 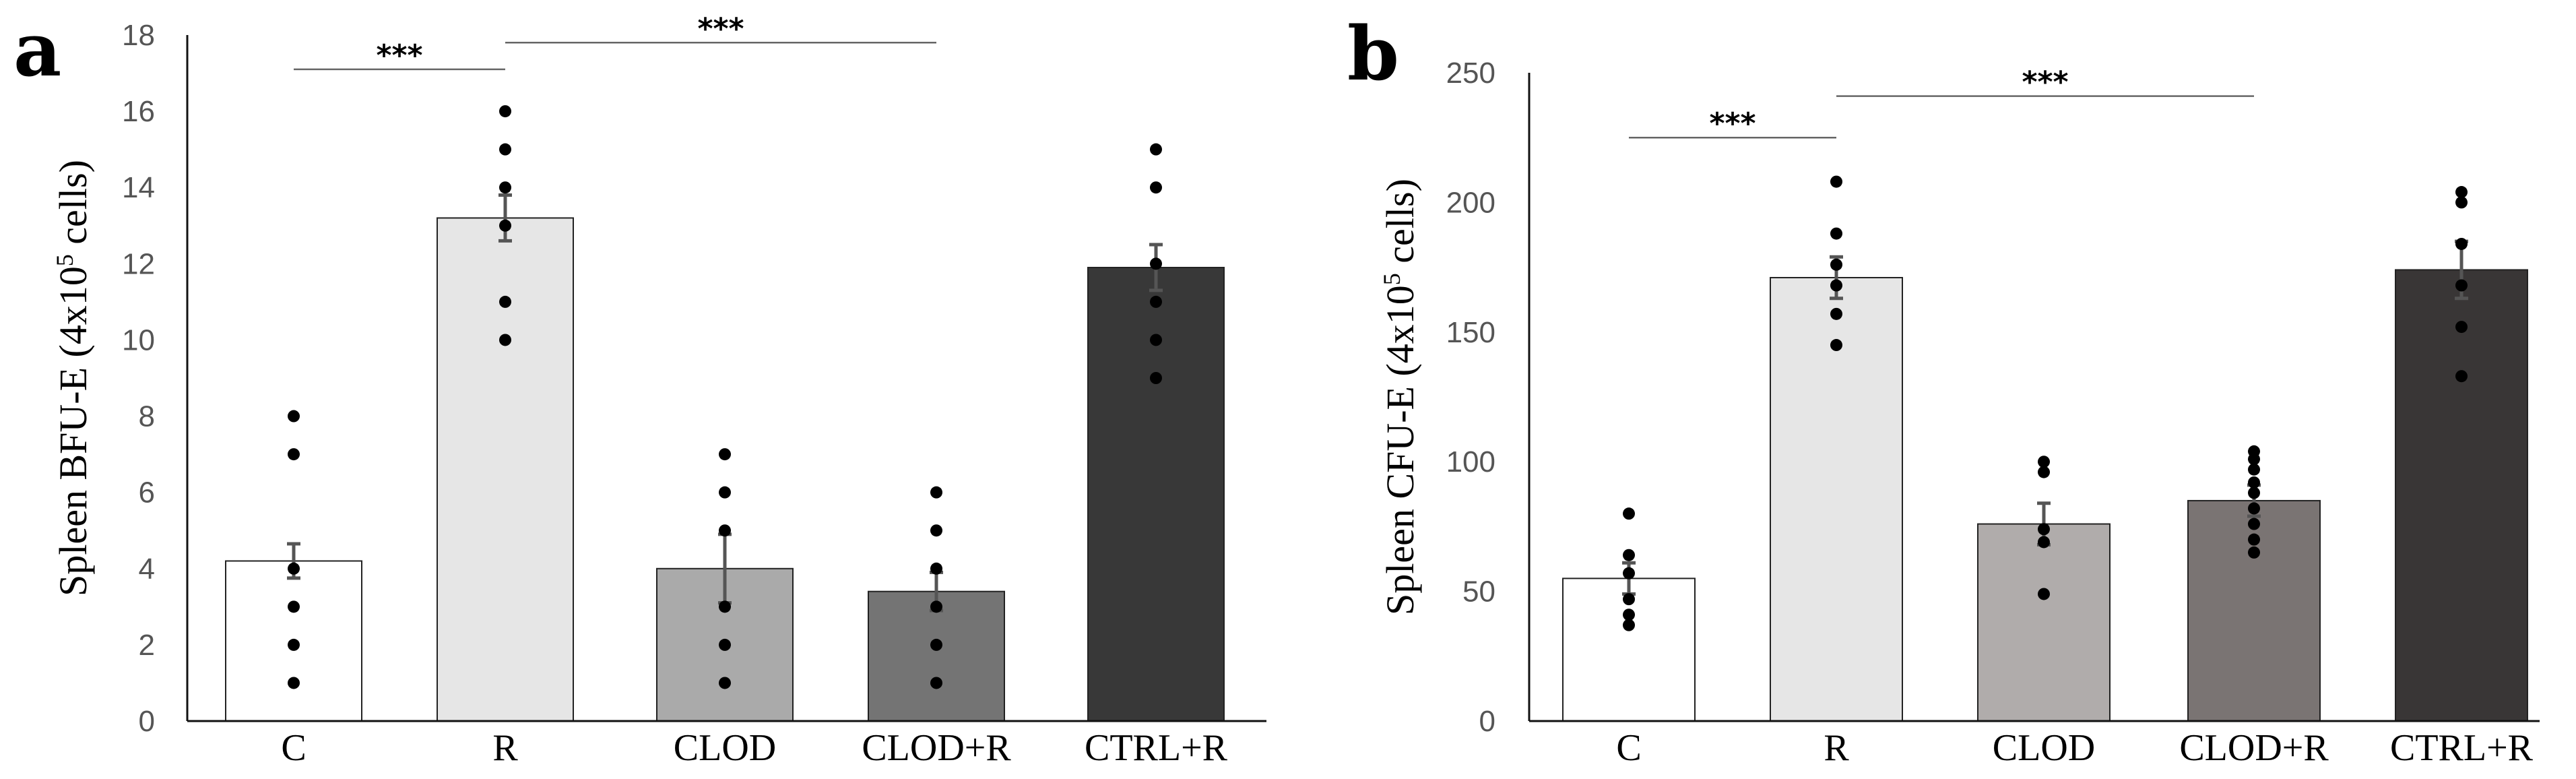 I want to click on y-tick-label: 150, so click(x=1471, y=333).